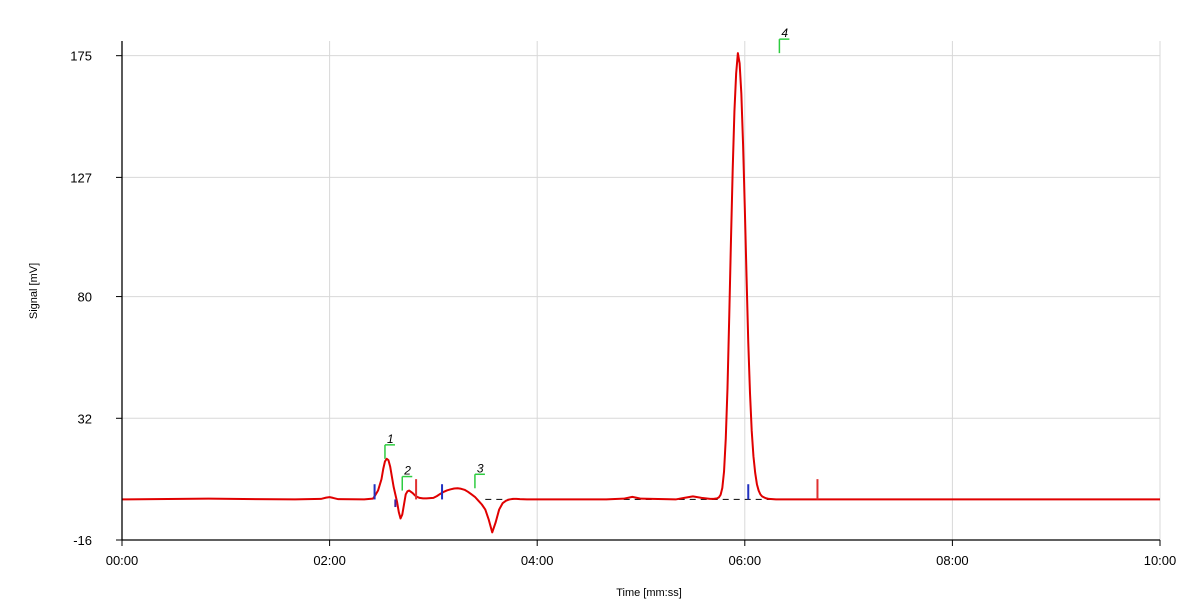 The width and height of the screenshot is (1184, 601). Describe the element at coordinates (34, 291) in the screenshot. I see `y-axis-title: Signal [mV]` at that location.